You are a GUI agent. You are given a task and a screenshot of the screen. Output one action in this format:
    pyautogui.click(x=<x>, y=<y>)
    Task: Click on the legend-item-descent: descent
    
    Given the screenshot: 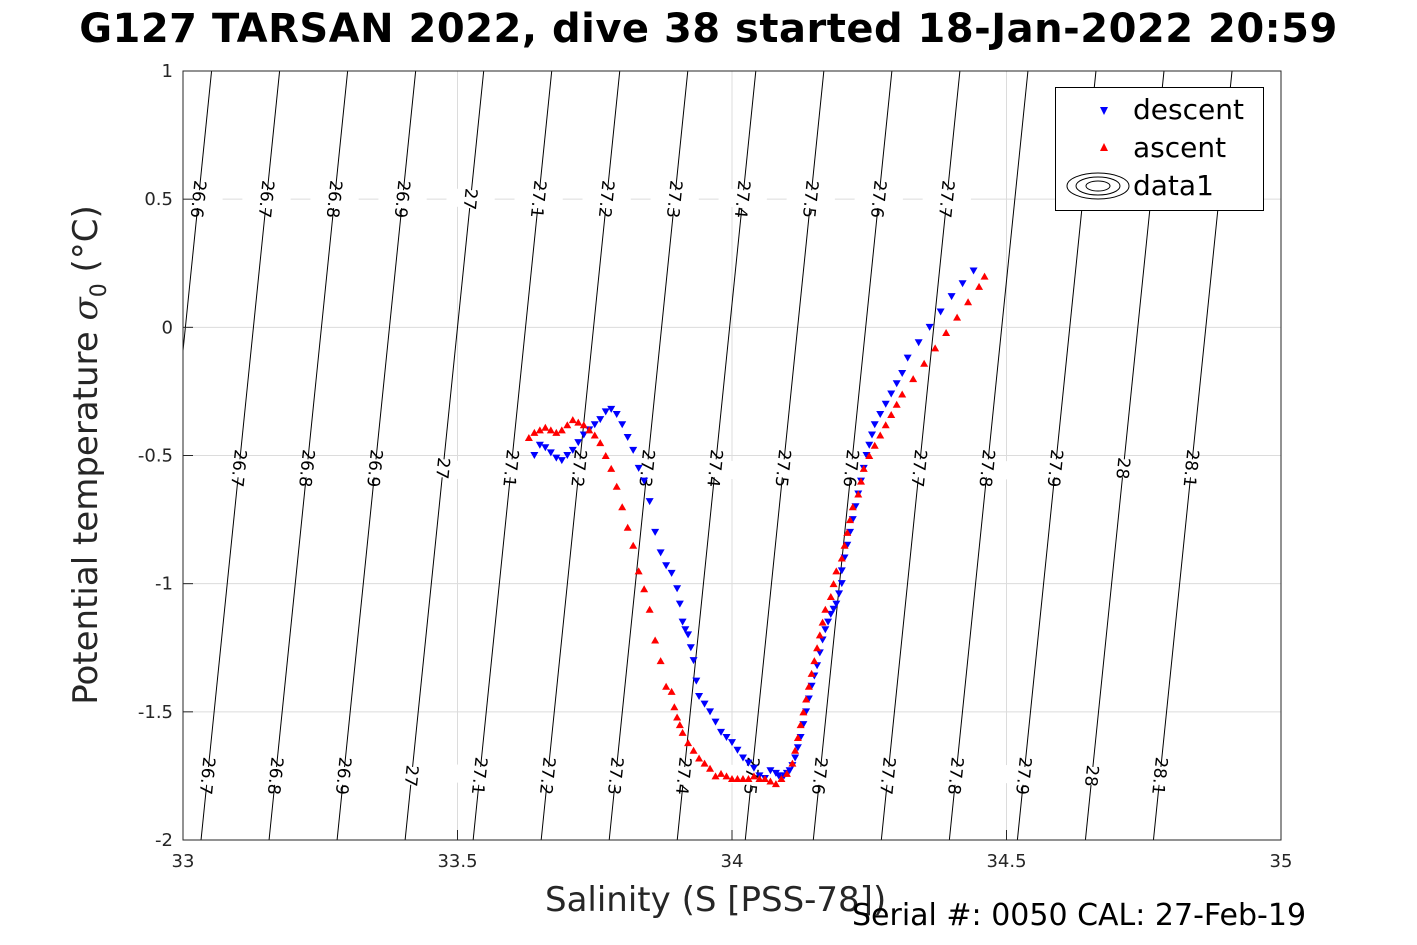 What is the action you would take?
    pyautogui.click(x=1159, y=110)
    